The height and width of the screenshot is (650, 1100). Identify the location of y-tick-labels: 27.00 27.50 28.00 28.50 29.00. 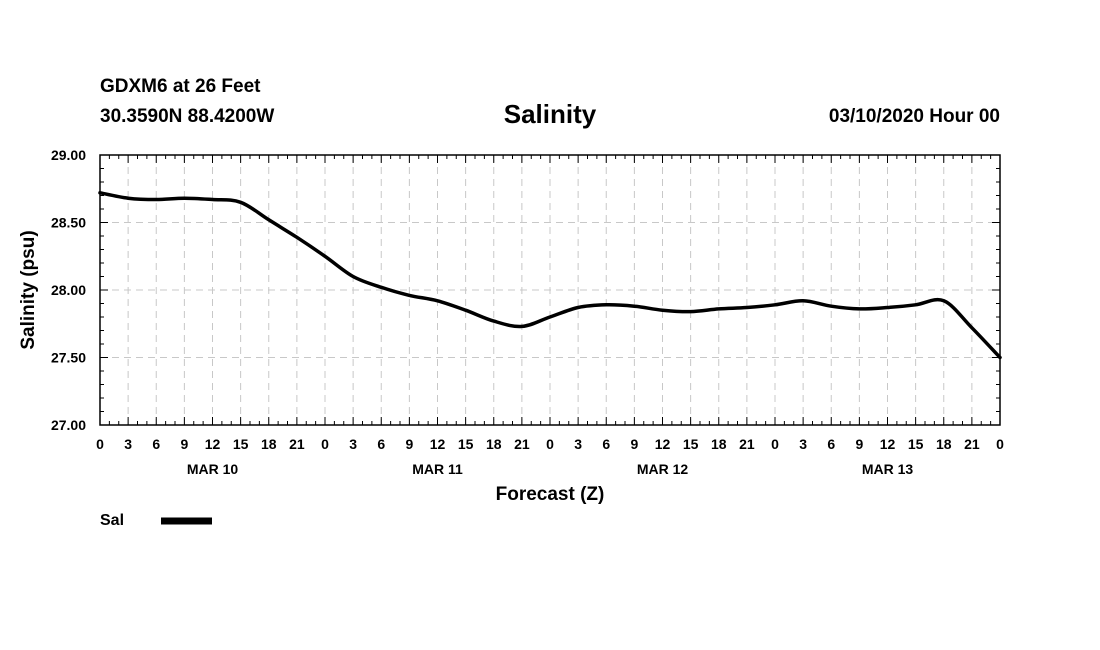
(68, 290).